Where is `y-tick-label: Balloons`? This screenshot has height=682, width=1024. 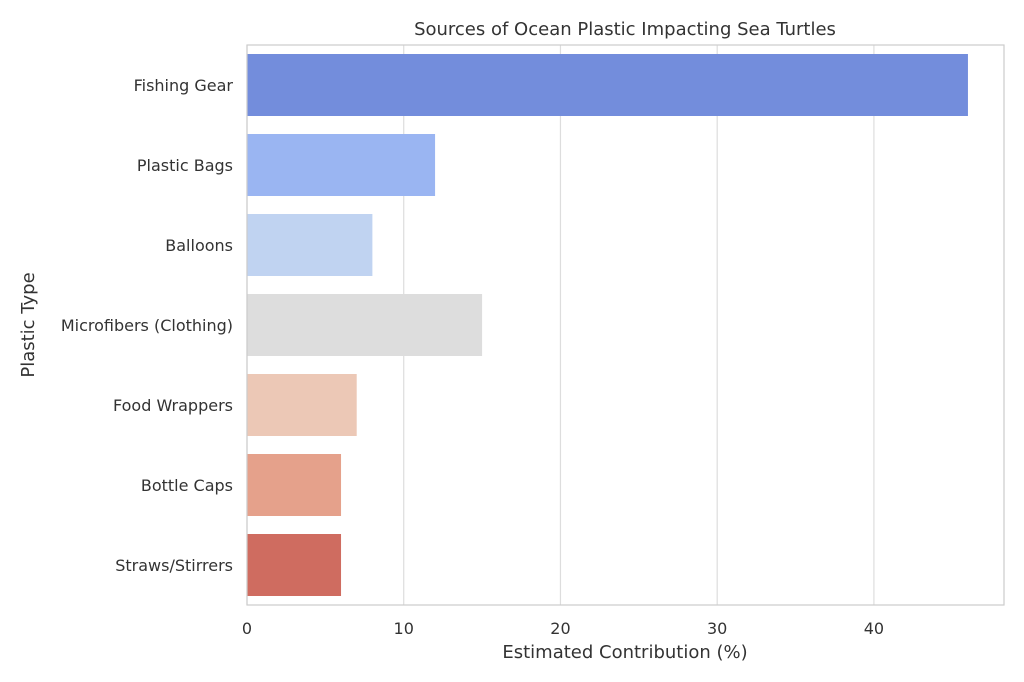 y-tick-label: Balloons is located at coordinates (199, 245).